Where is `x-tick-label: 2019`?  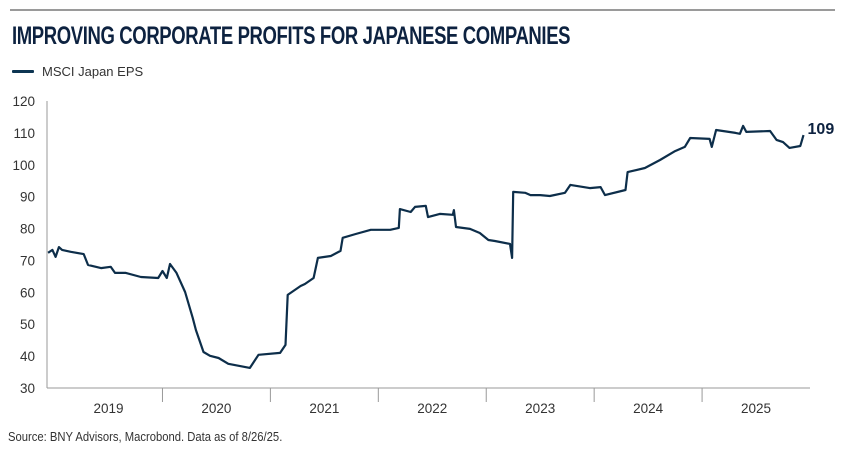 x-tick-label: 2019 is located at coordinates (108, 408).